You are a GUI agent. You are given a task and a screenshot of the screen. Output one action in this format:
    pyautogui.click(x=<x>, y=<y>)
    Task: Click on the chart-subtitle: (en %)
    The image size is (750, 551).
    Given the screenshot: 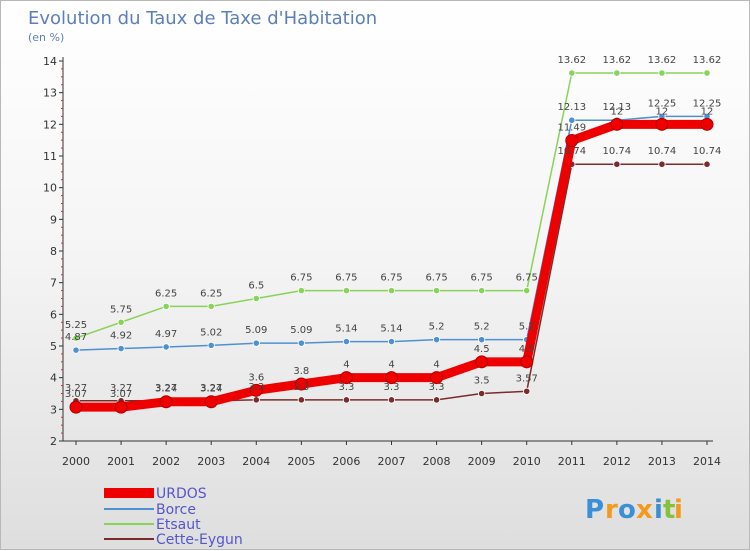 What is the action you would take?
    pyautogui.click(x=46, y=37)
    